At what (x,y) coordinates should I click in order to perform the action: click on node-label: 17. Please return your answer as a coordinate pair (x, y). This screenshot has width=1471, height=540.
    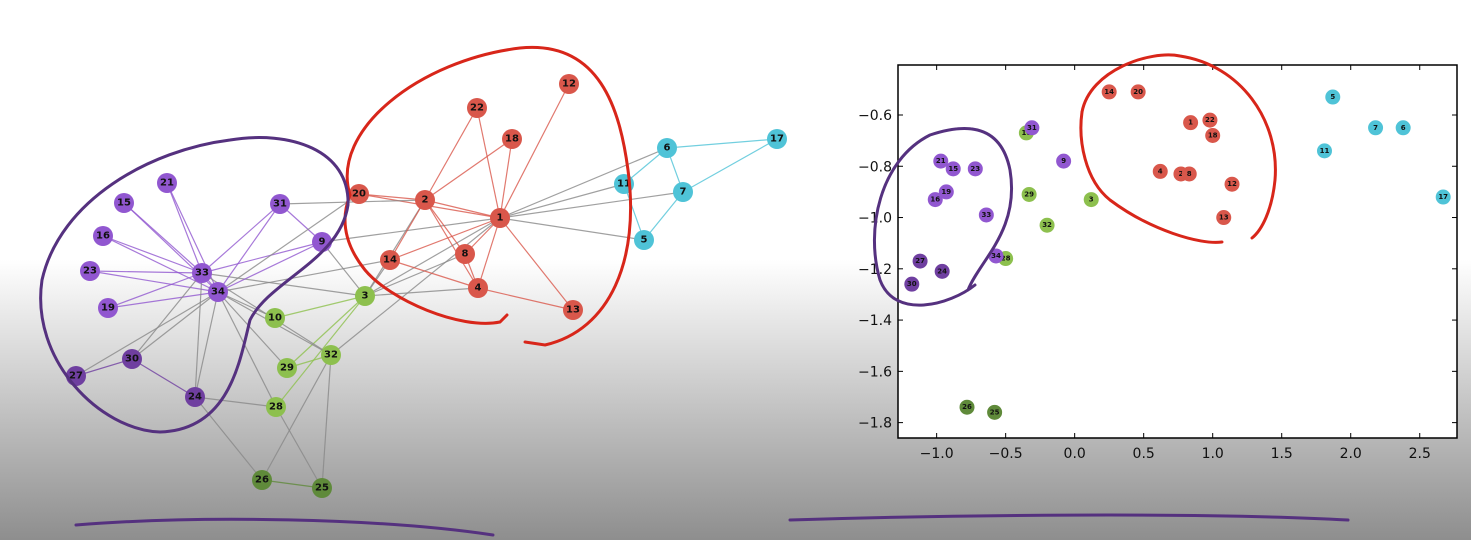
    Looking at the image, I should click on (777, 139).